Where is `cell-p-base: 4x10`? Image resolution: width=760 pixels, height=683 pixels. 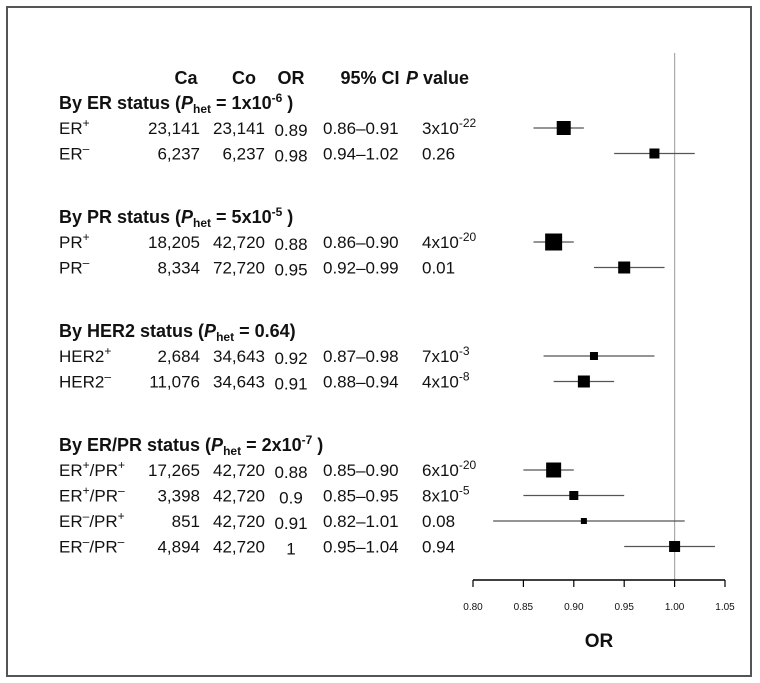 cell-p-base: 4x10 is located at coordinates (440, 242).